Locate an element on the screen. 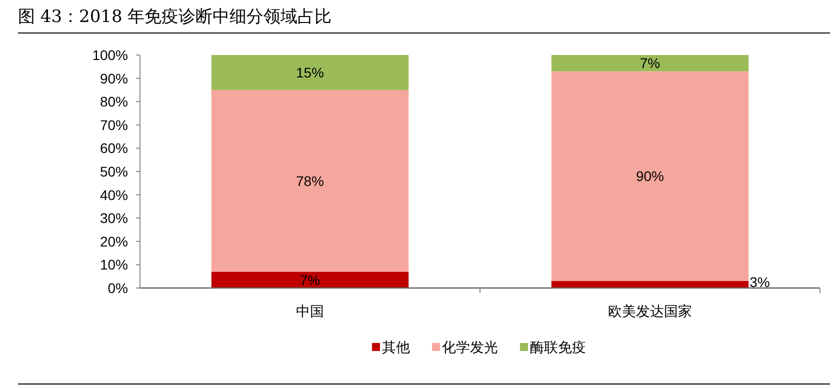 The height and width of the screenshot is (388, 835). y-tick-label: 40% is located at coordinates (114, 194).